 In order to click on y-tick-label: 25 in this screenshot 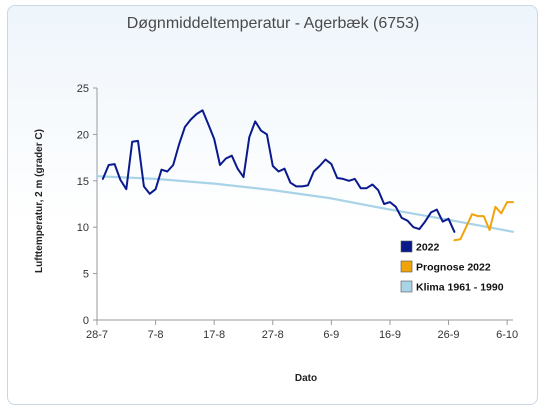, I will do `click(83, 89)`.